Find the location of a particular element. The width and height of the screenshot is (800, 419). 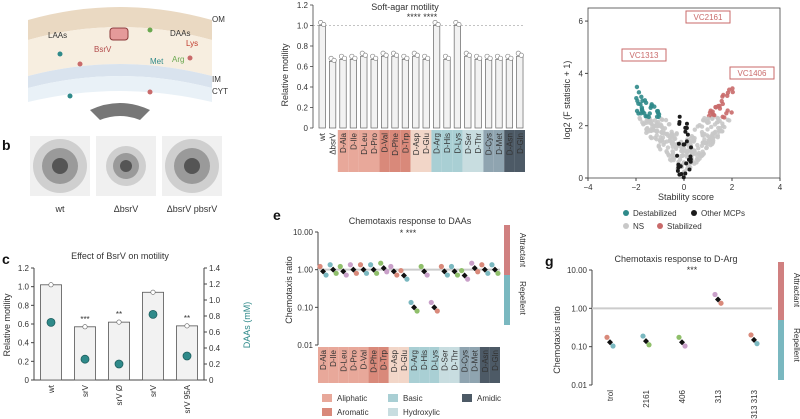

category-label: D-Ala is located at coordinates (343, 142).